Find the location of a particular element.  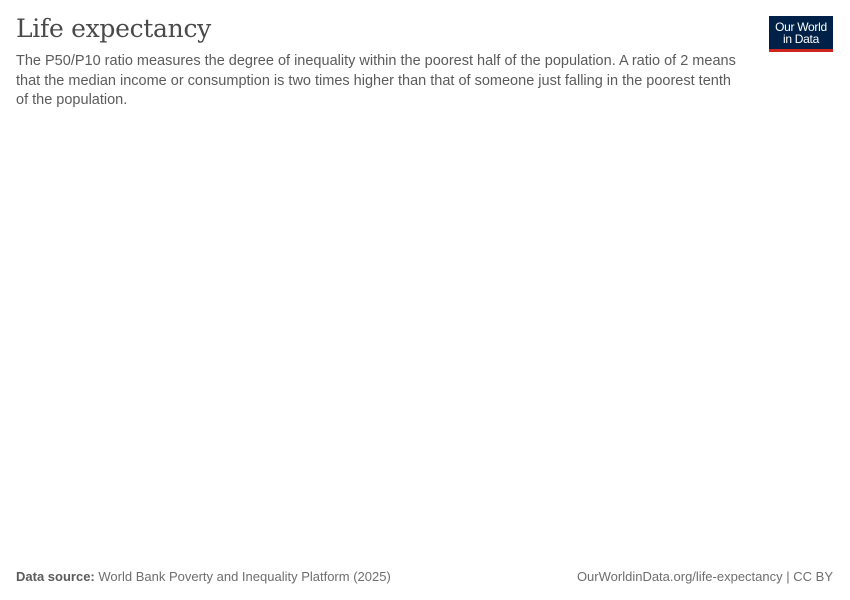

logo-line-2: in Data is located at coordinates (801, 39).